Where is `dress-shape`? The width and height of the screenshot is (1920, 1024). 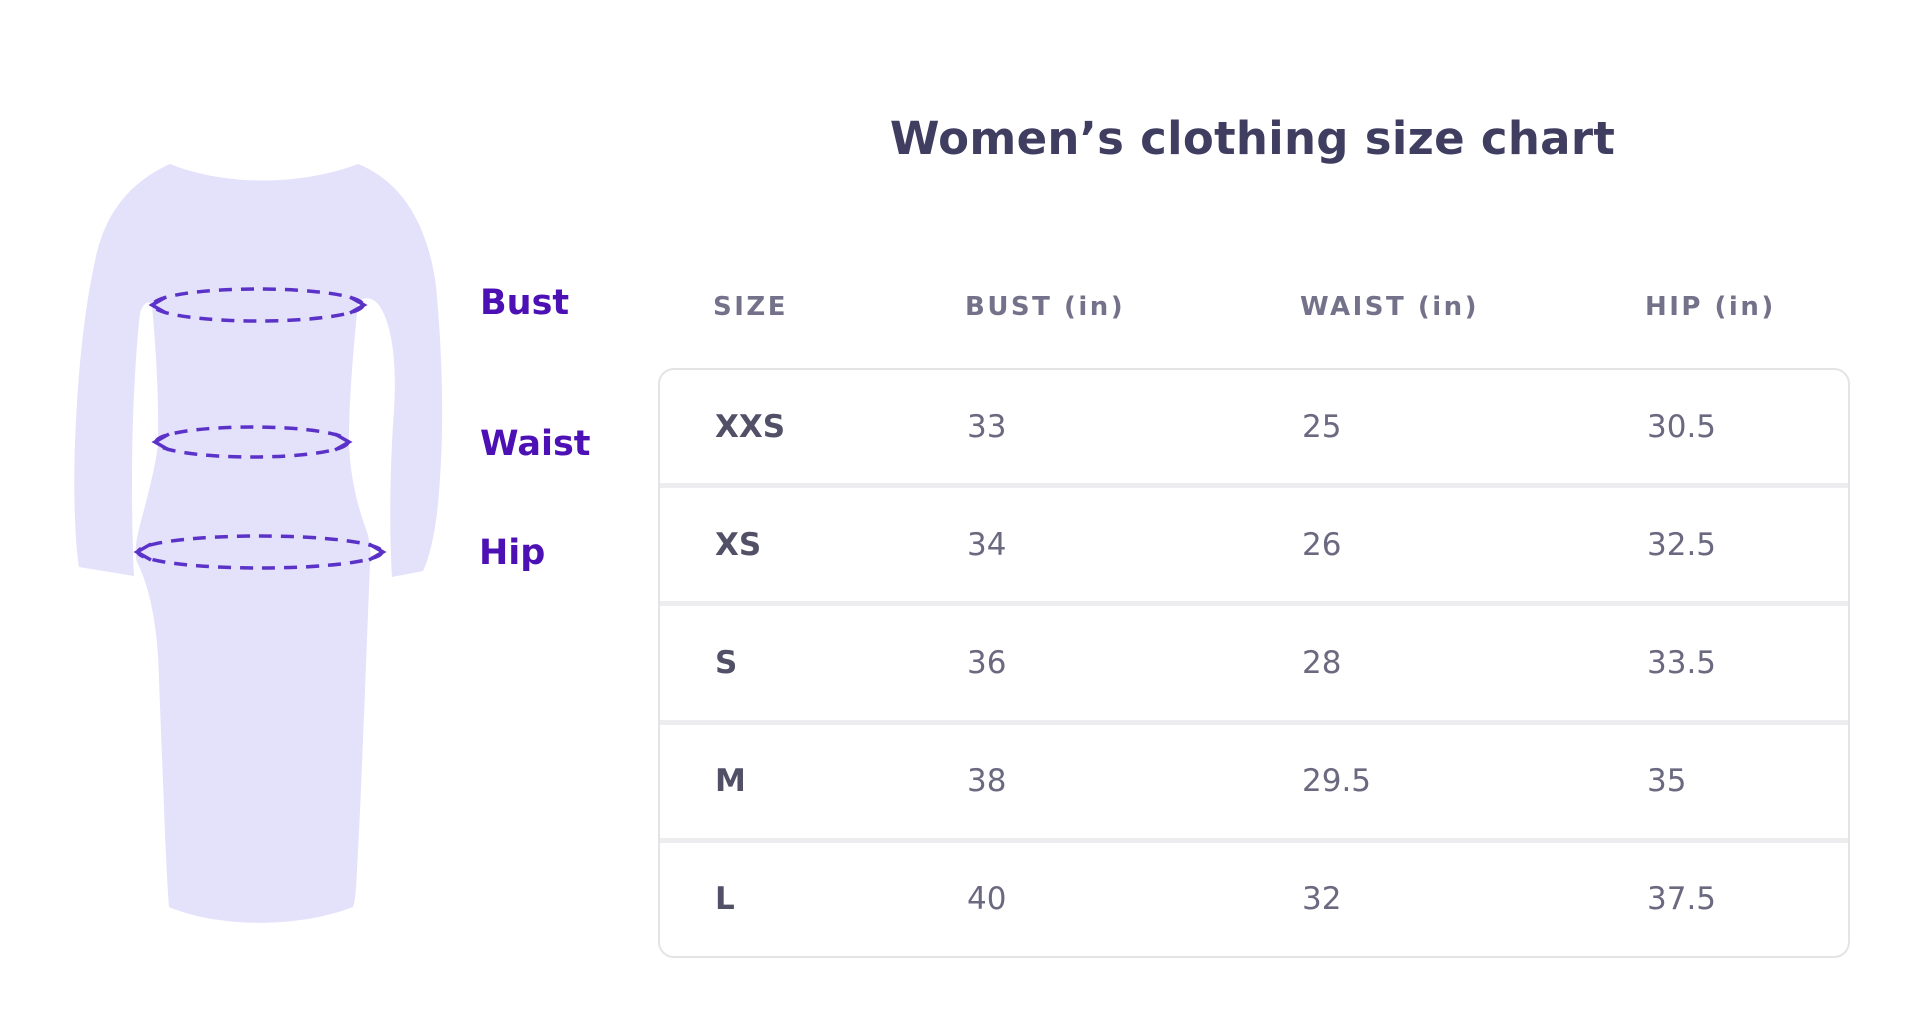 dress-shape is located at coordinates (258, 543).